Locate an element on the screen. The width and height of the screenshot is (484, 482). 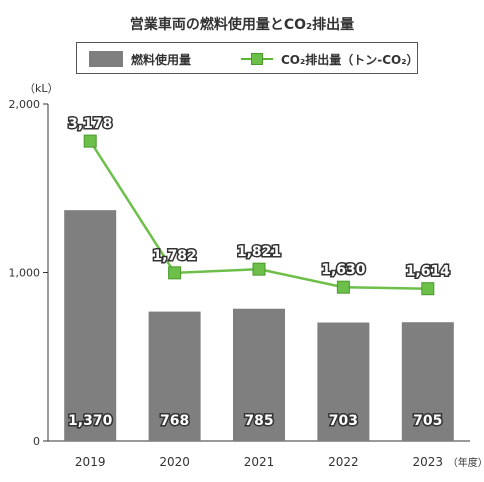
chart-title: 営業車両の燃料使用量とCO₂排出量 is located at coordinates (242, 25).